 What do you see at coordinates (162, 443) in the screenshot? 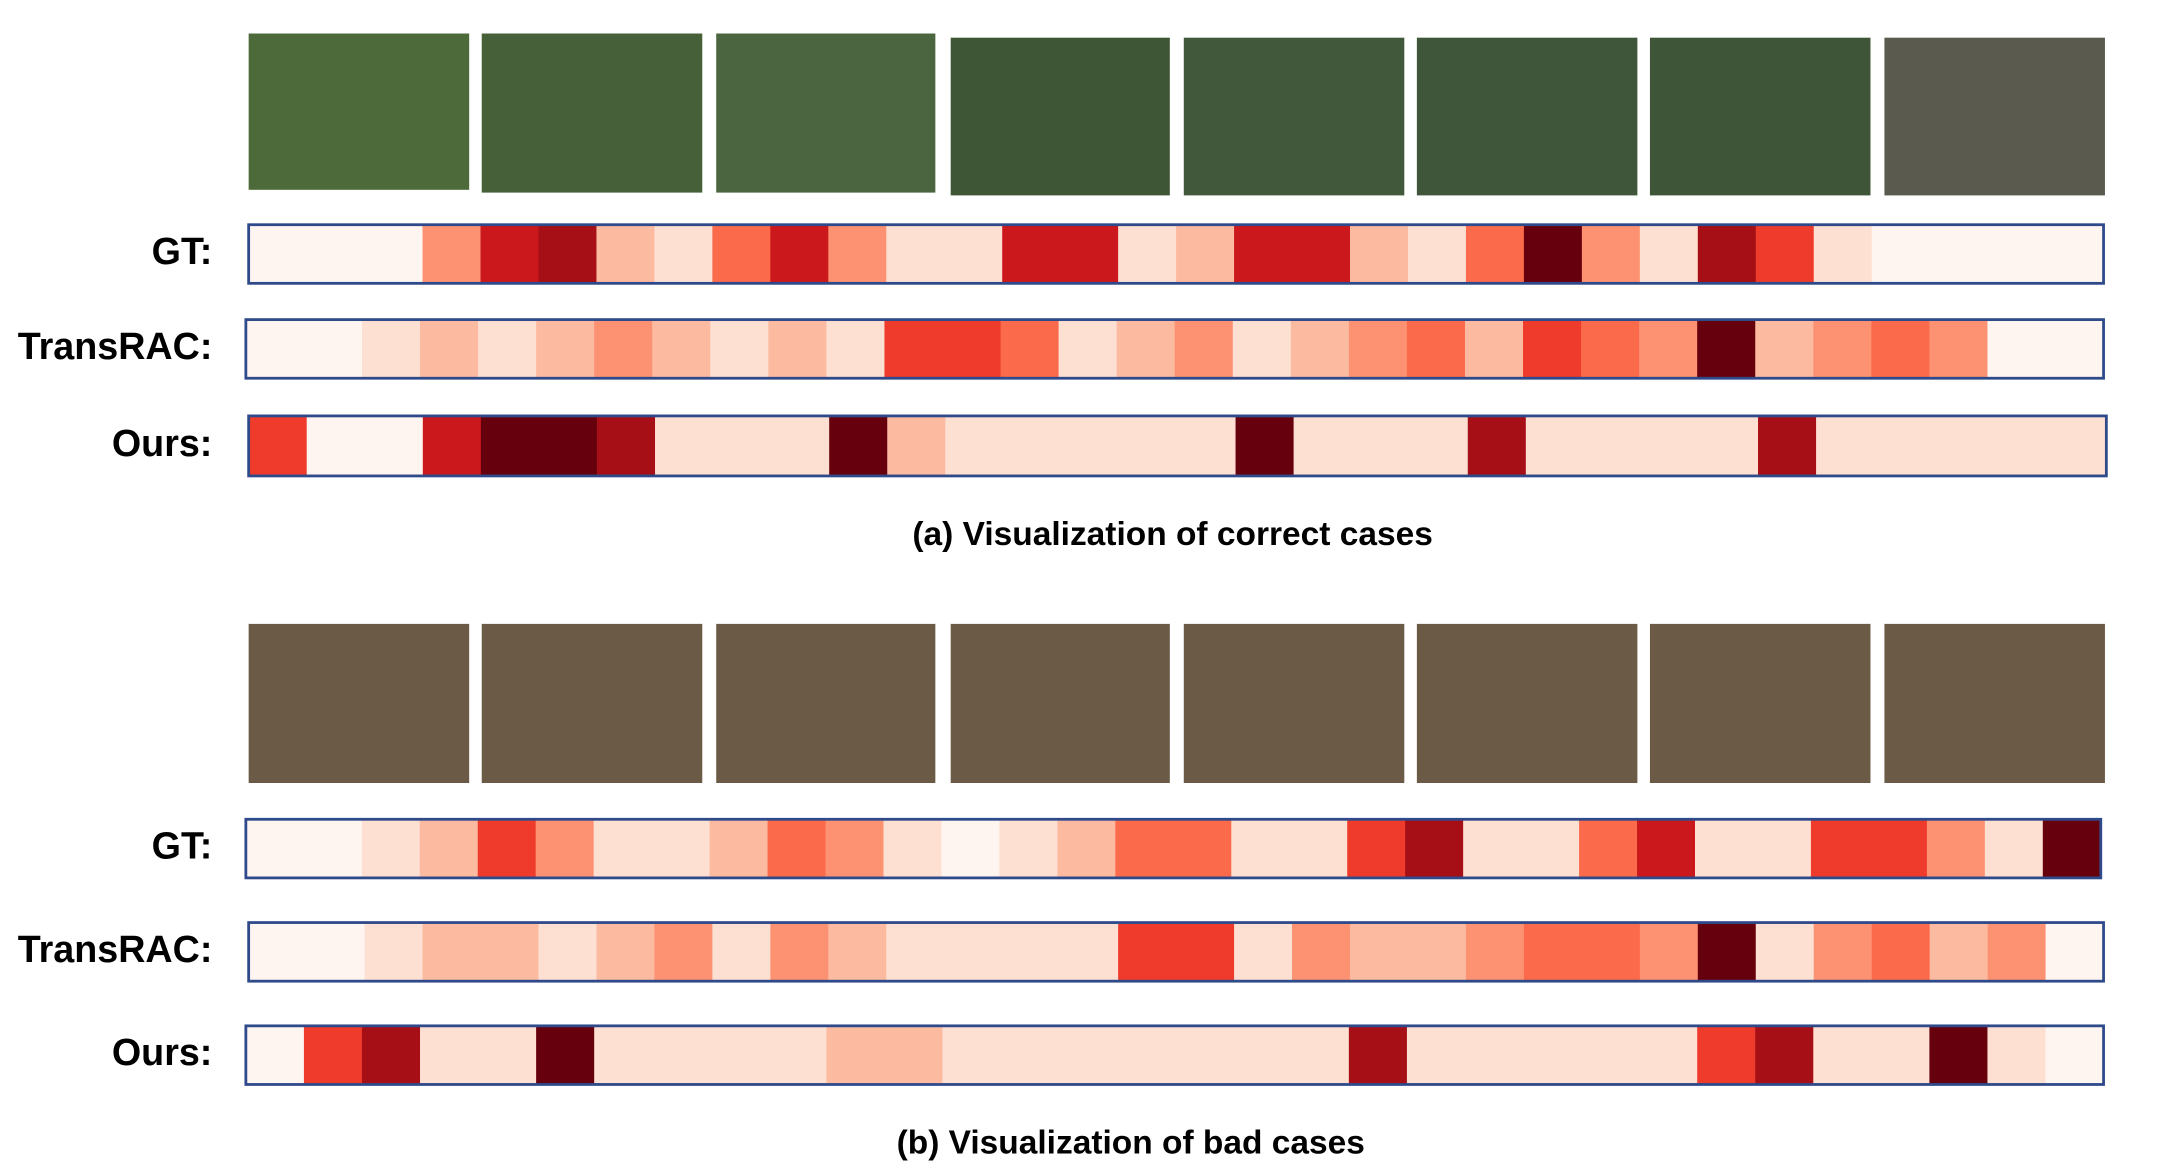
I see `row-label: Ours:` at bounding box center [162, 443].